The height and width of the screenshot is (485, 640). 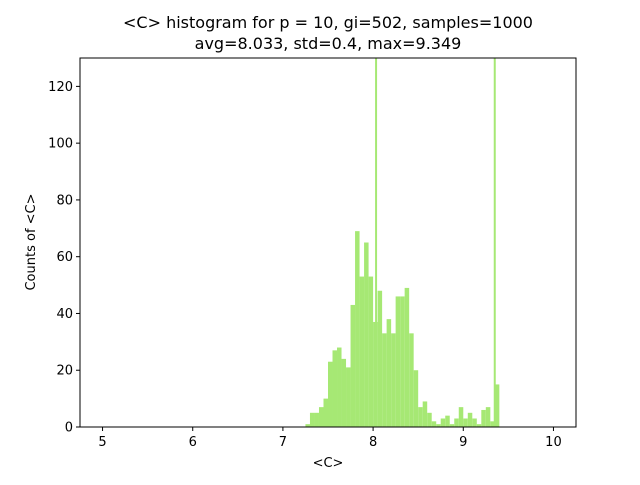 I want to click on y-tick-label: 80, so click(x=64, y=200).